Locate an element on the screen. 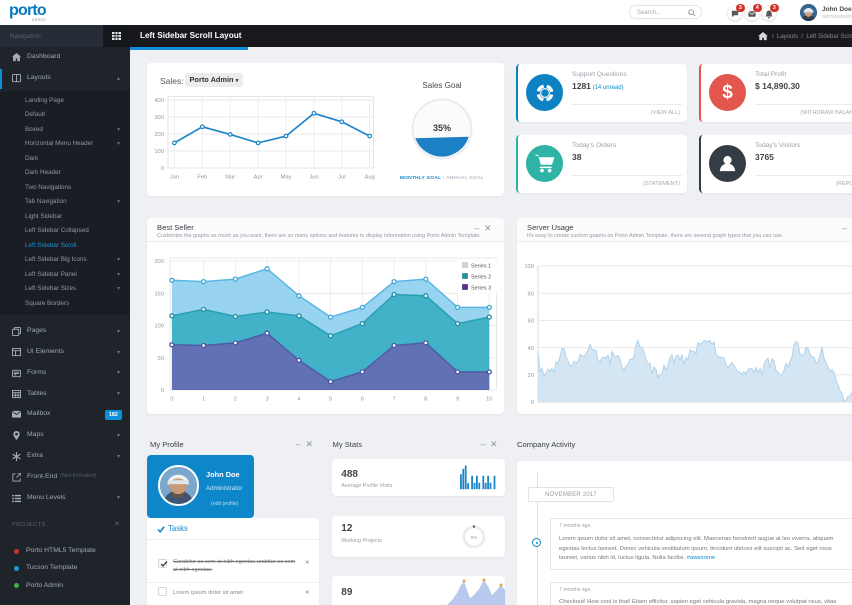 Image resolution: width=852 pixels, height=605 pixels. svg-text: May is located at coordinates (286, 178).